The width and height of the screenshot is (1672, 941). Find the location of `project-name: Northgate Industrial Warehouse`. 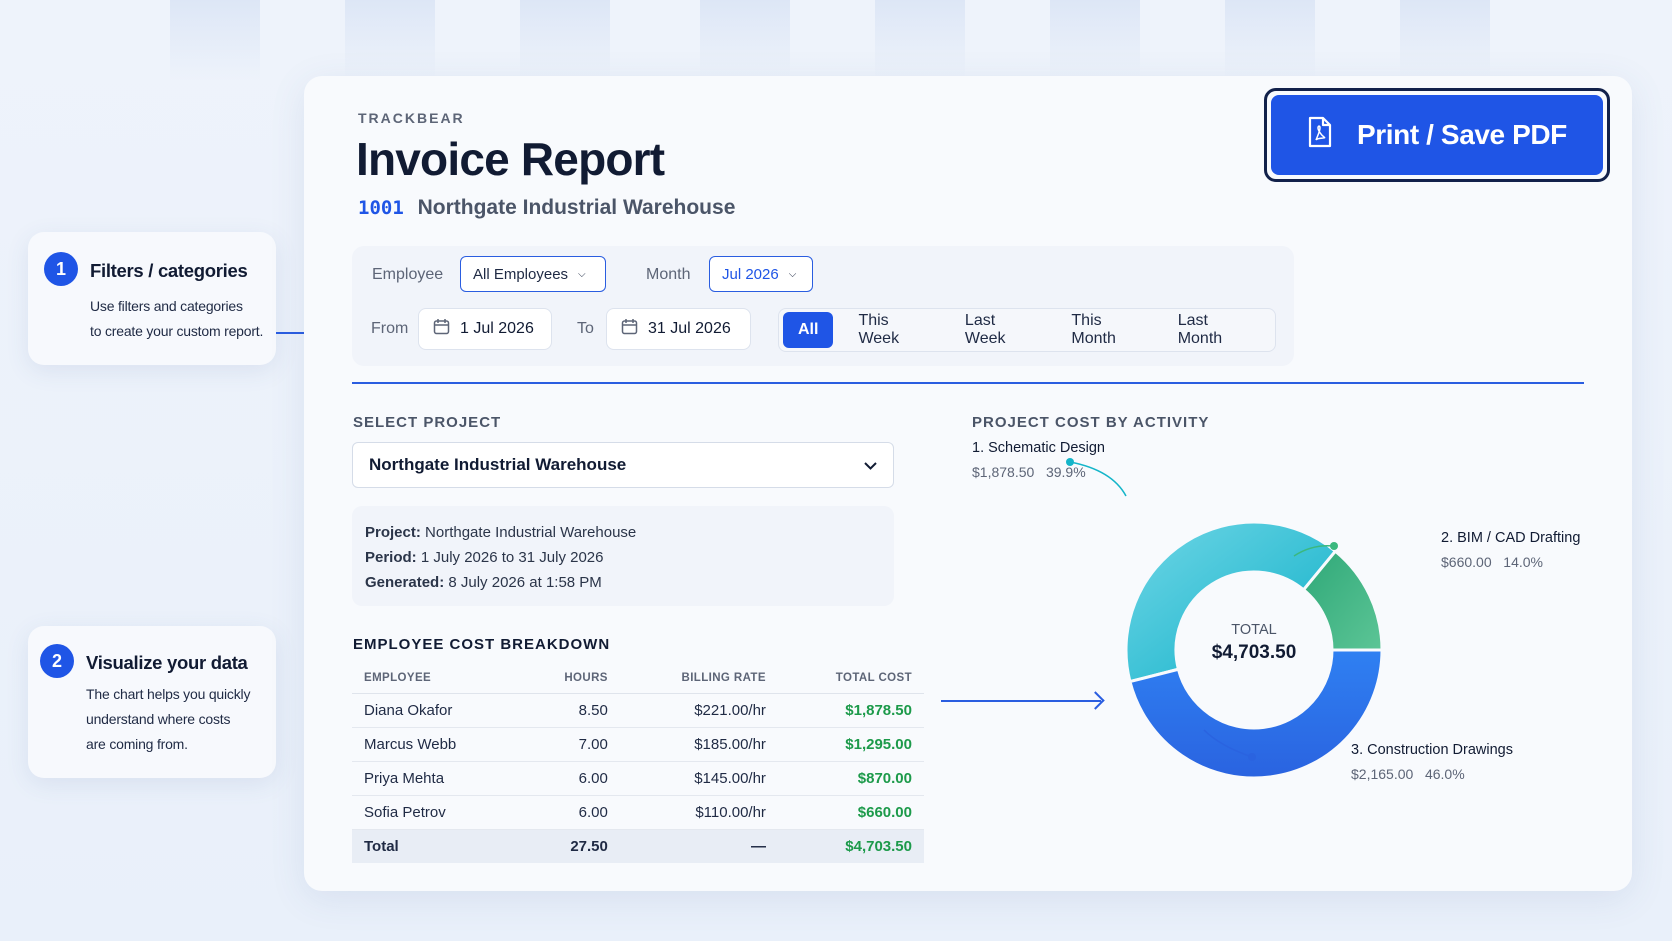

project-name: Northgate Industrial Warehouse is located at coordinates (576, 207).